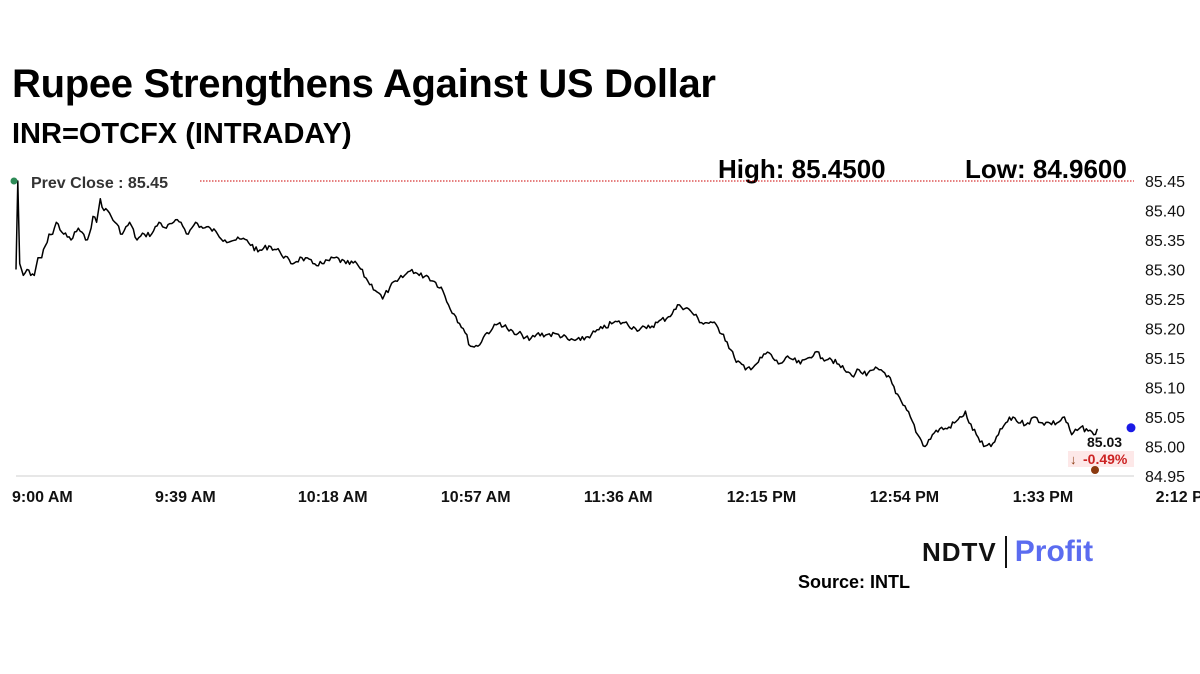  Describe the element at coordinates (1165, 271) in the screenshot. I see `y-tick-label: 85.30` at that location.